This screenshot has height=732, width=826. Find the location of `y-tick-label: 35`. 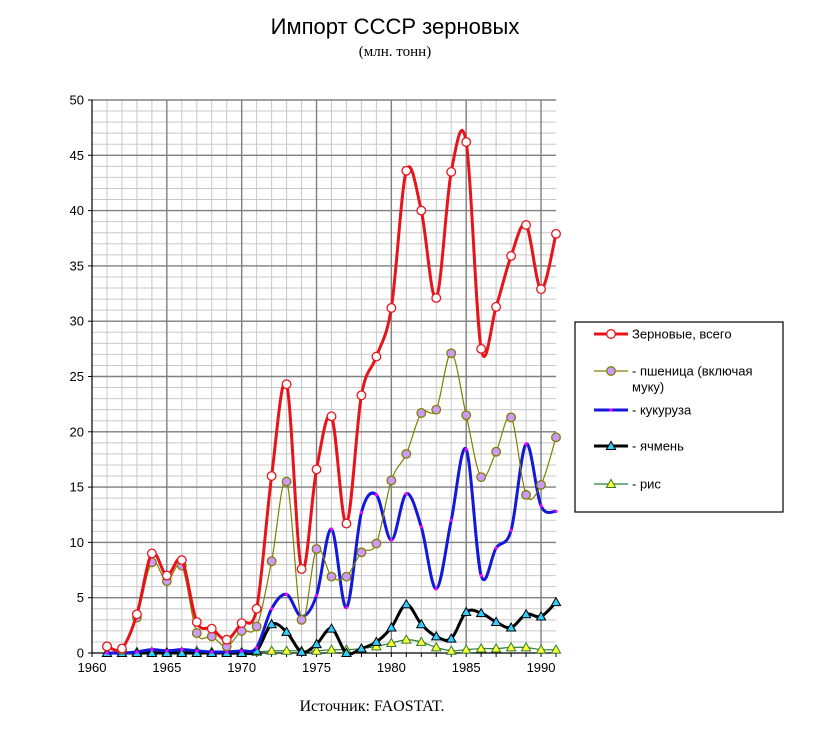

y-tick-label: 35 is located at coordinates (77, 265).